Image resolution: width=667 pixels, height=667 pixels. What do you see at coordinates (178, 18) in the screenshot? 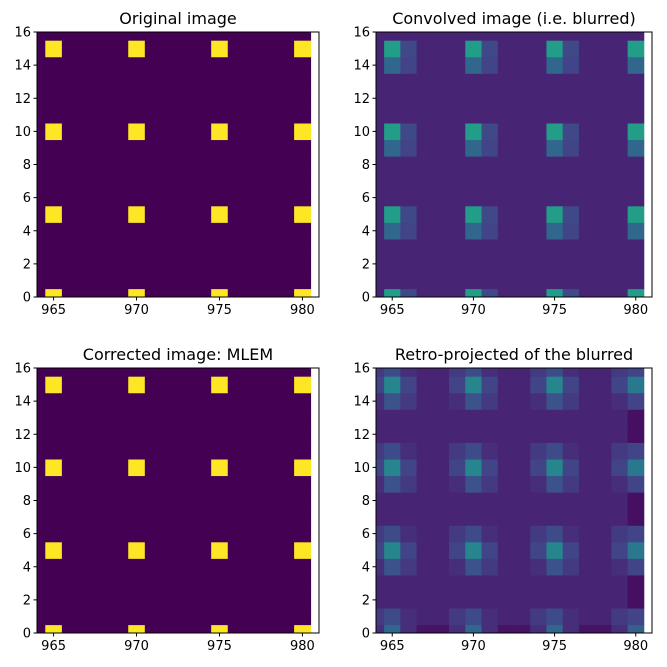
I see `subplot-title: Original image` at bounding box center [178, 18].